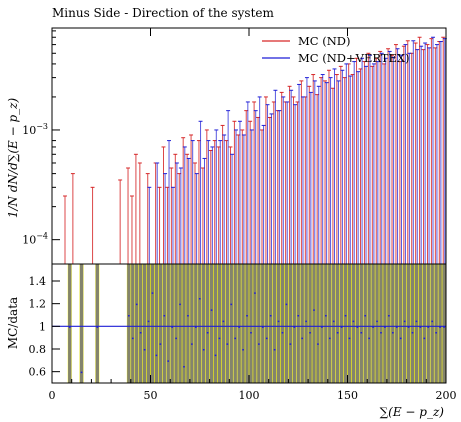 The height and width of the screenshot is (422, 461). I want to click on y-tick-label-lower: 0.8, so click(38, 349).